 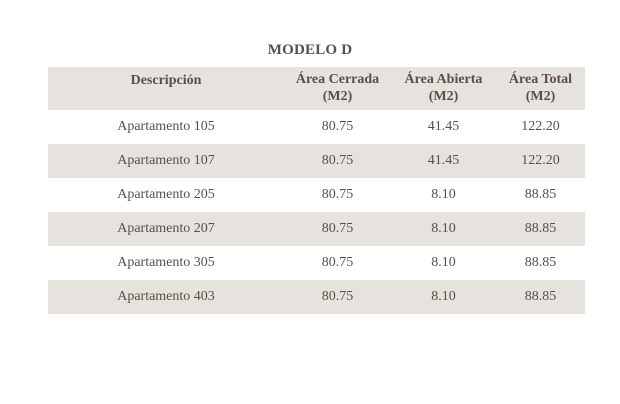 What do you see at coordinates (166, 262) in the screenshot?
I see `cell-descripcion: Apartamento 305` at bounding box center [166, 262].